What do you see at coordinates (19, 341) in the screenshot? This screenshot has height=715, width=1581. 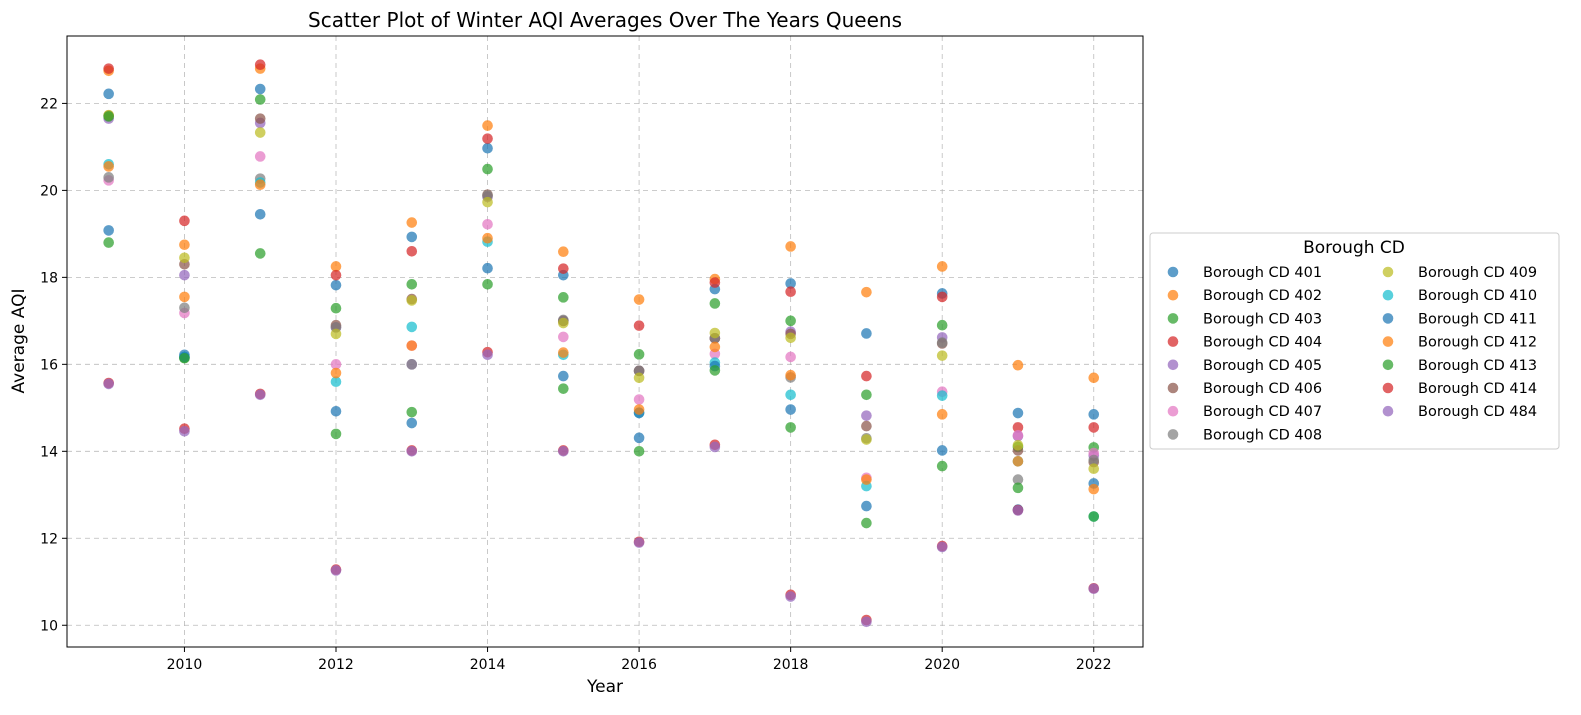 I see `y-axis-label: Average AQI` at bounding box center [19, 341].